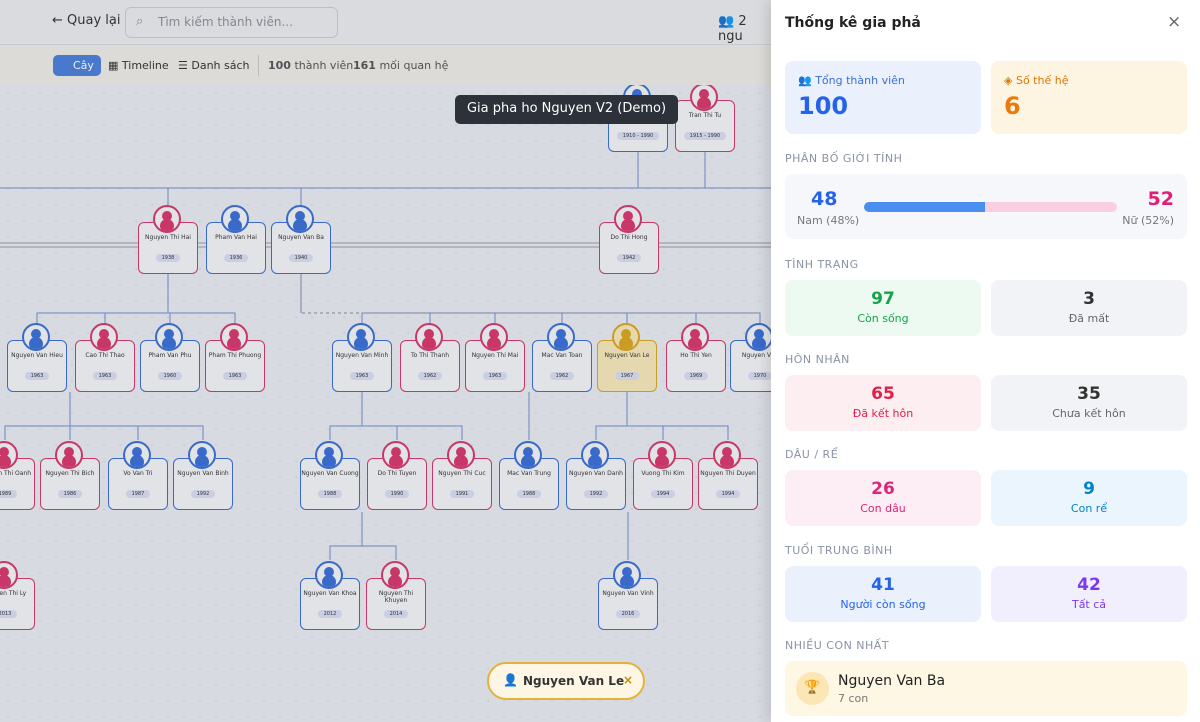 The height and width of the screenshot is (722, 1200). I want to click on person-node: Vuong Thi Kim 1994, so click(663, 475).